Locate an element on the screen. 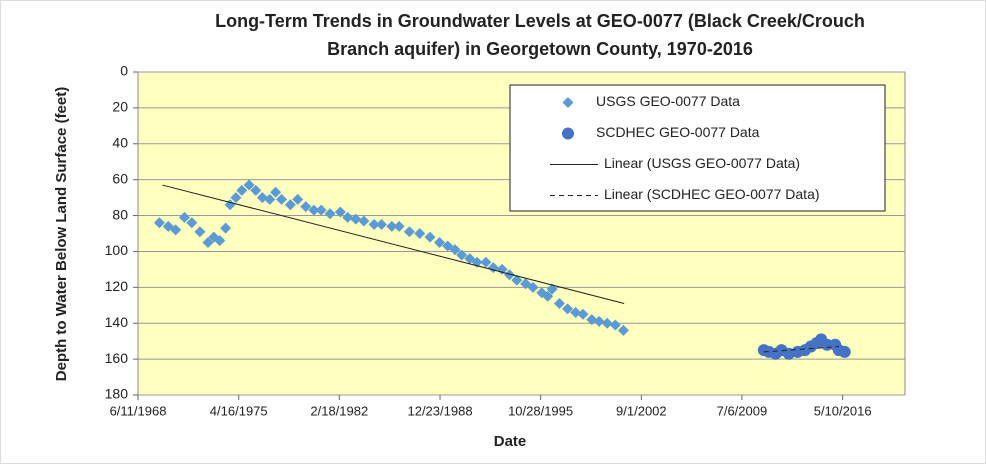 The image size is (986, 464). legend-box is located at coordinates (697, 148).